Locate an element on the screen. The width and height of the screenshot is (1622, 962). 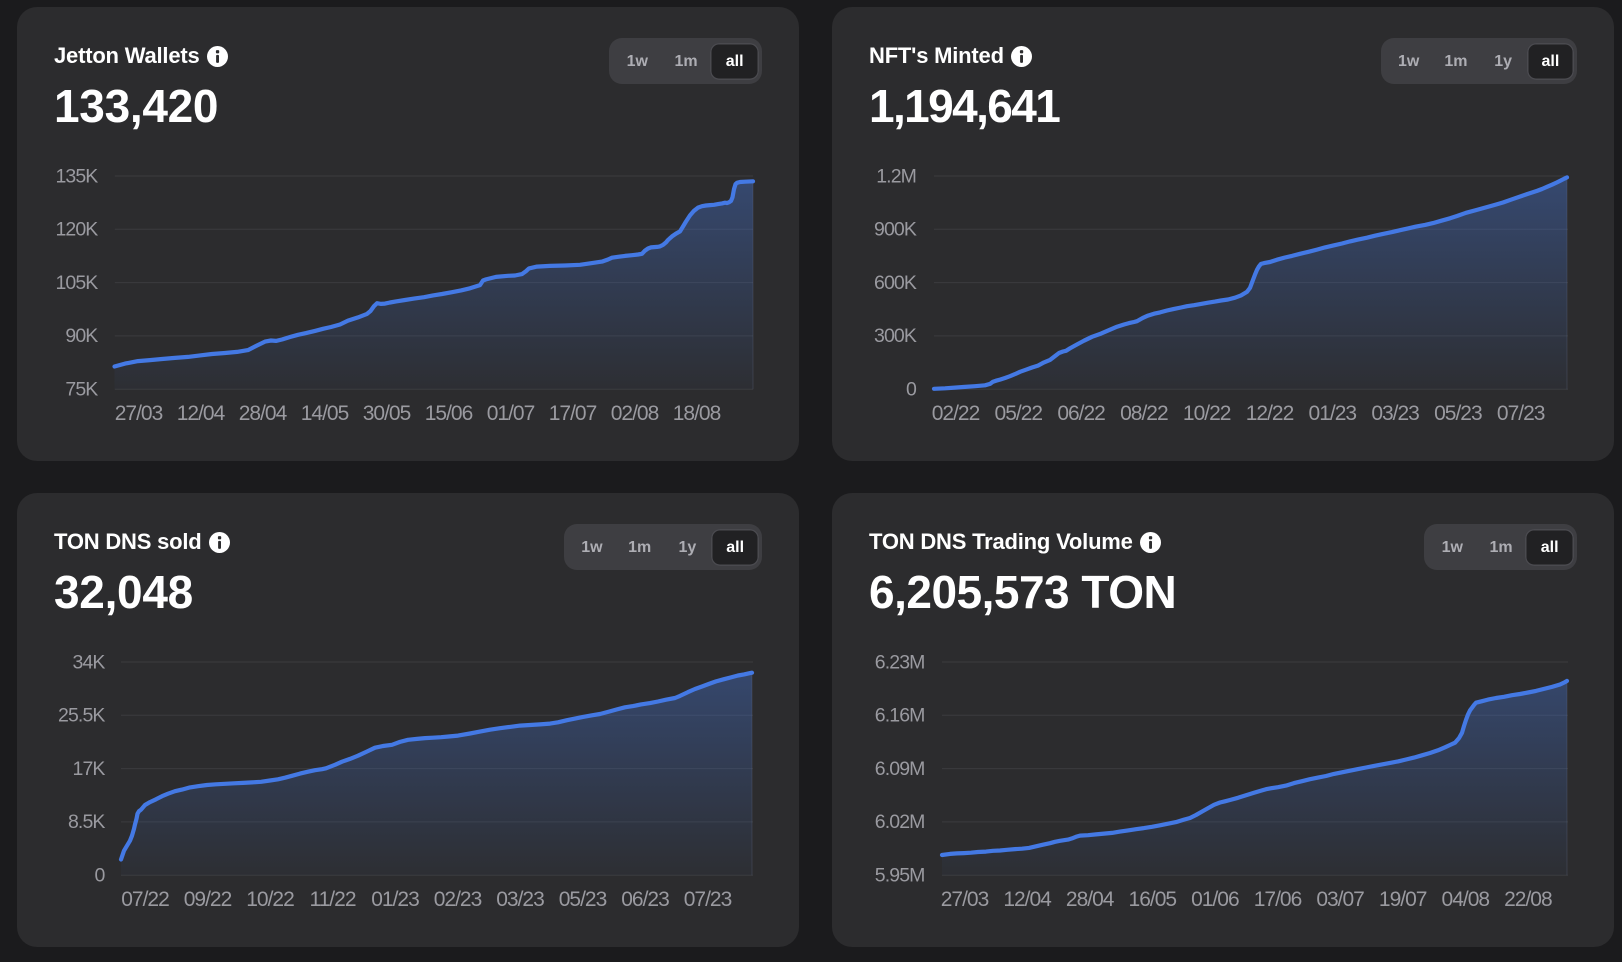
svg-text: 02/23 is located at coordinates (458, 899).